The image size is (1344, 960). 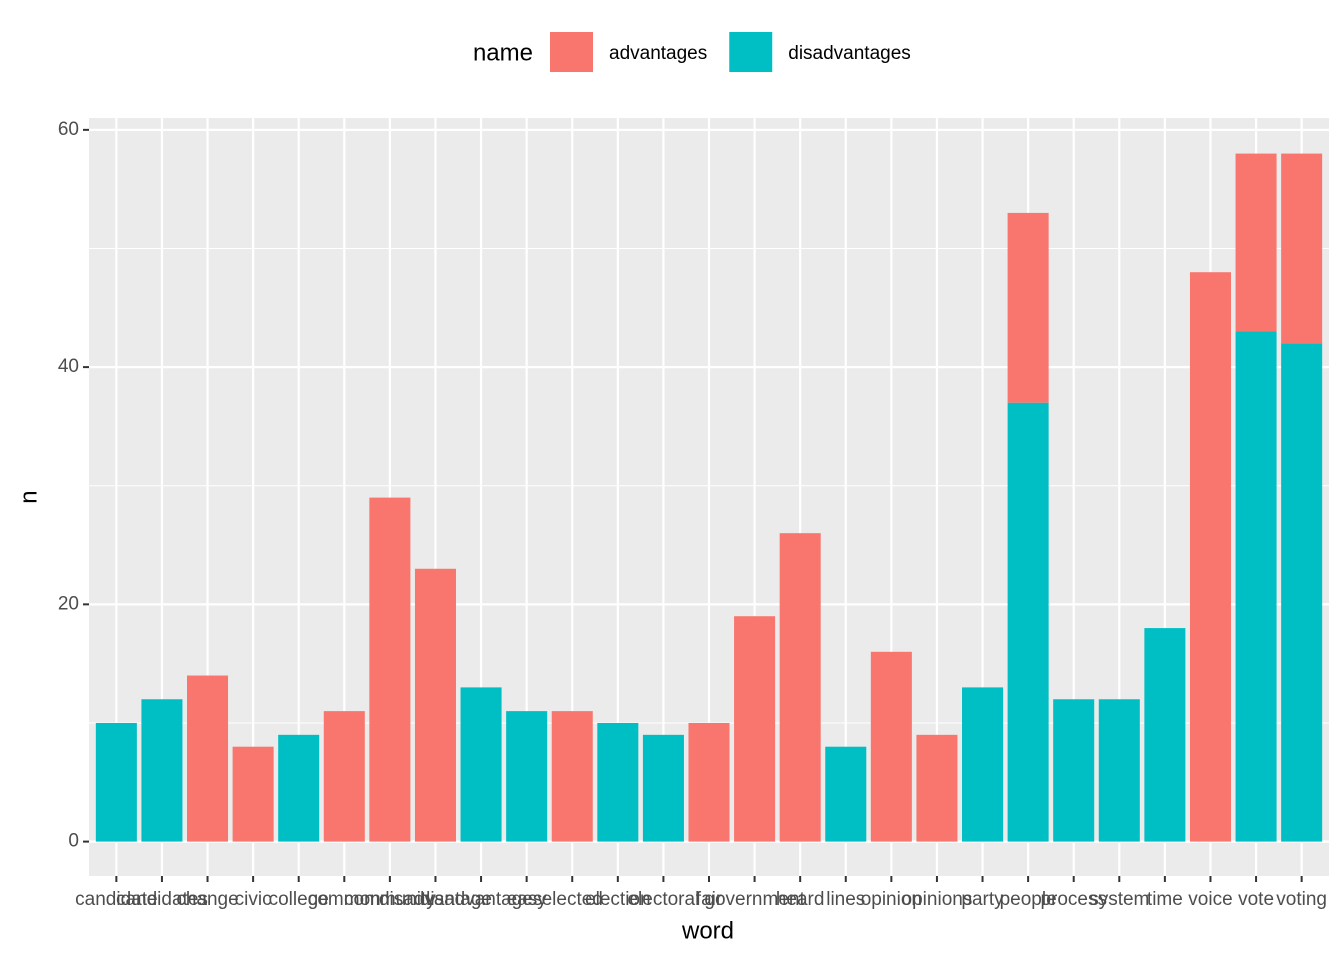 What do you see at coordinates (344, 899) in the screenshot?
I see `x-tick-label: common` at bounding box center [344, 899].